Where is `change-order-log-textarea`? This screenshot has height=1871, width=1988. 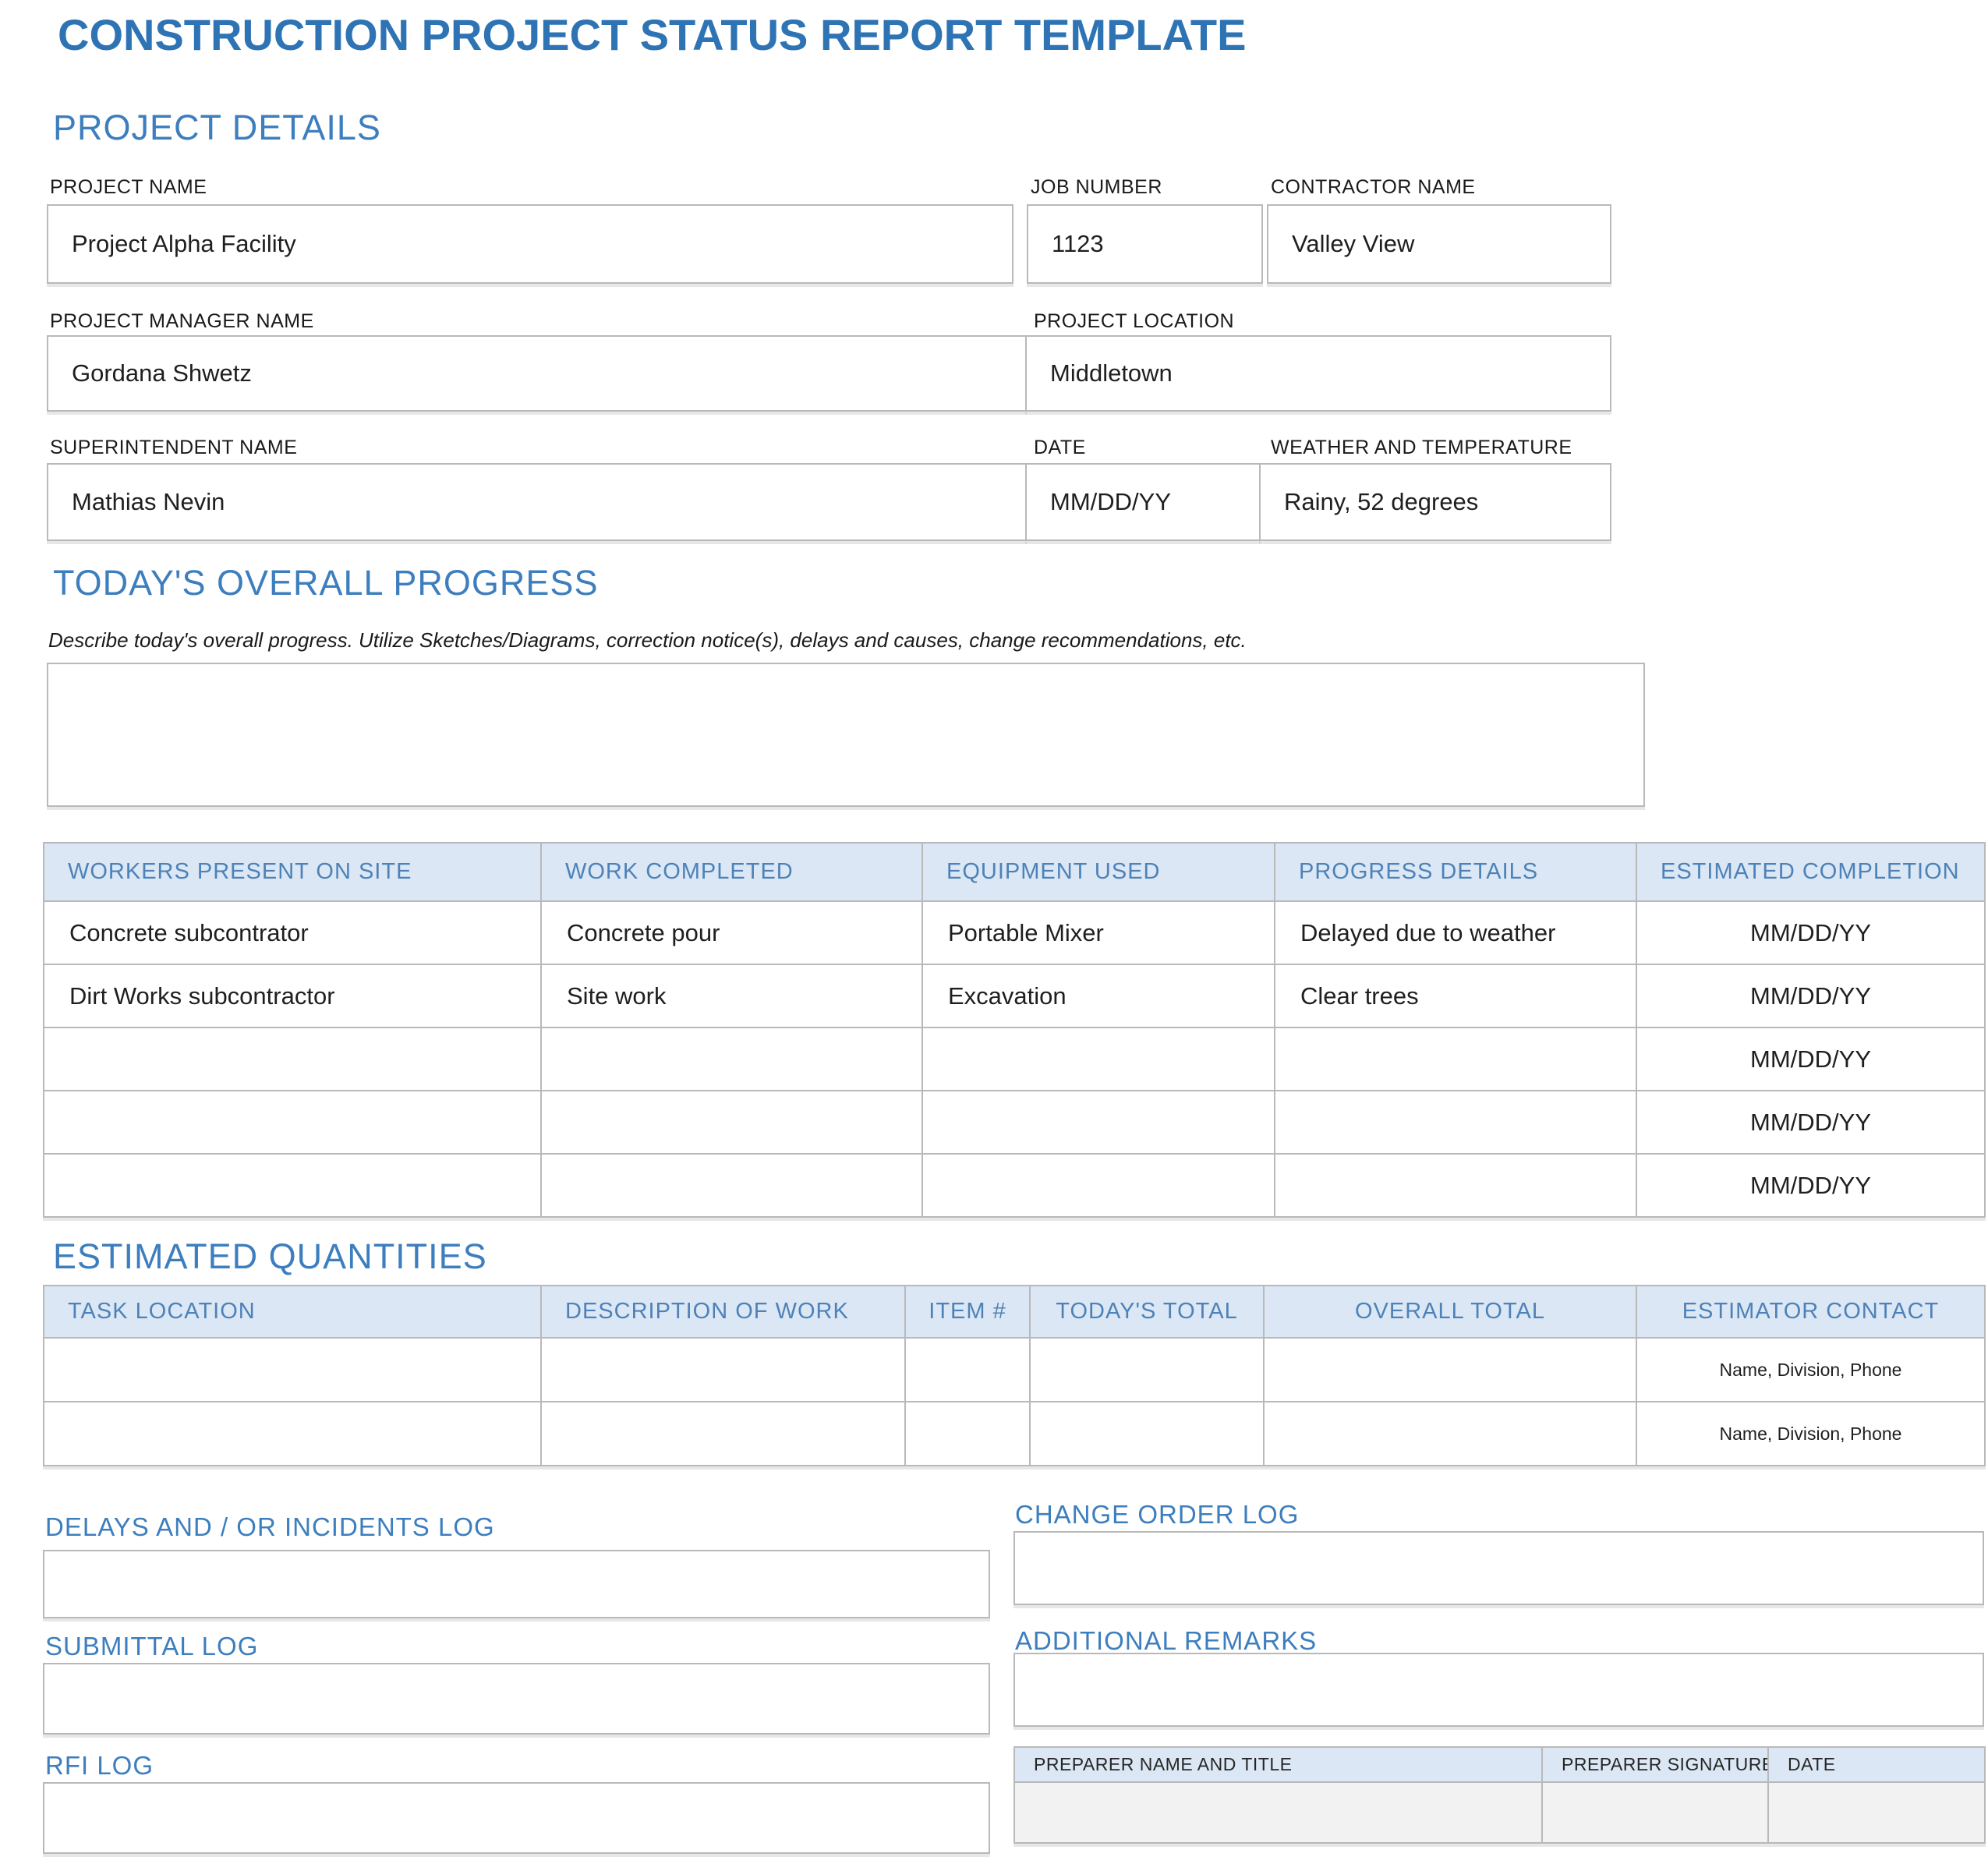 change-order-log-textarea is located at coordinates (1498, 1568).